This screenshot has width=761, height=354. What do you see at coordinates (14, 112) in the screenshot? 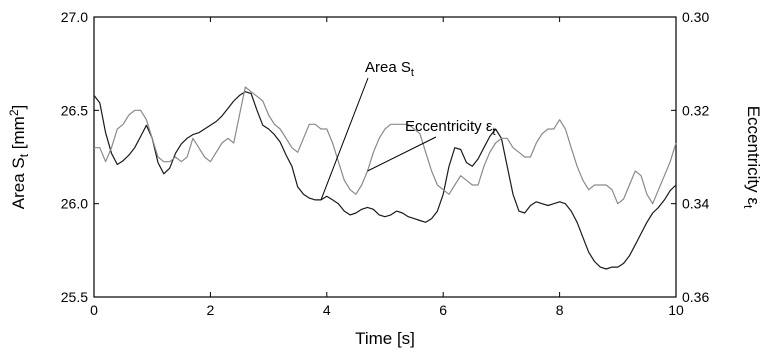
I see `left-y-axis-title-unit-superscript: 2` at bounding box center [14, 112].